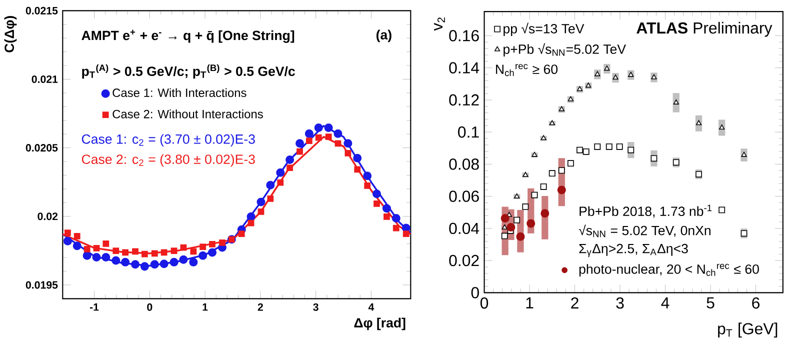 The height and width of the screenshot is (344, 790). Describe the element at coordinates (168, 160) in the screenshot. I see `text: Case 2: c$_{2}$ = (3.80 ± 0.02)E-3` at that location.